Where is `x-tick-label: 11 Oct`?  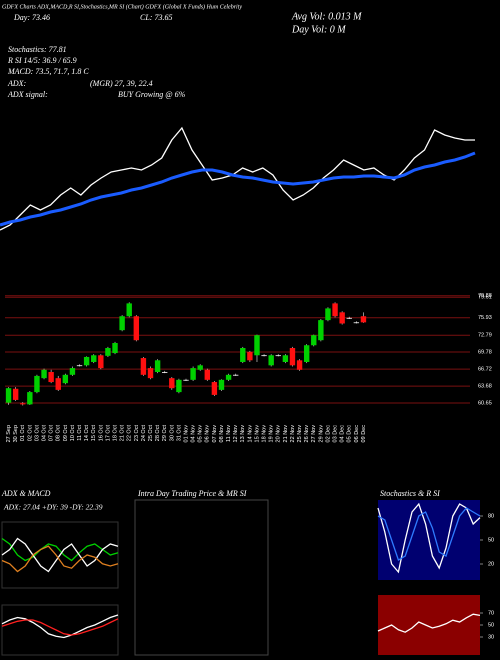
x-tick-label: 11 Oct is located at coordinates (80, 433).